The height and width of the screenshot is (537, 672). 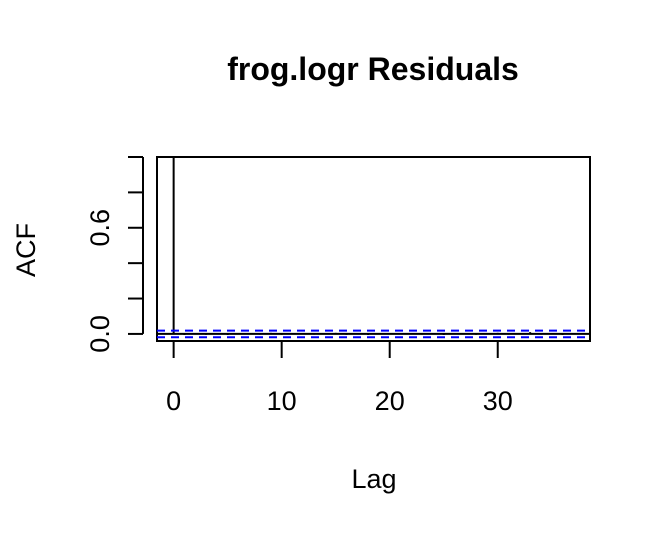 I want to click on x-tick-label: 30, so click(x=498, y=401).